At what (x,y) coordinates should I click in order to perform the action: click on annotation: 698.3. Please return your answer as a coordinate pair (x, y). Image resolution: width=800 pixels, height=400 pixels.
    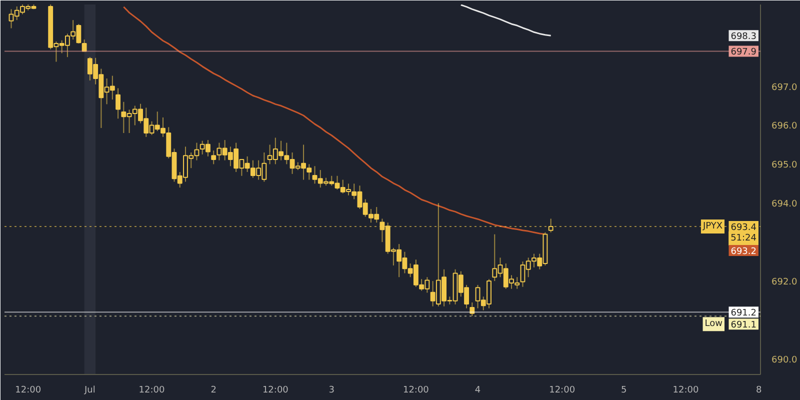
    Looking at the image, I should click on (743, 37).